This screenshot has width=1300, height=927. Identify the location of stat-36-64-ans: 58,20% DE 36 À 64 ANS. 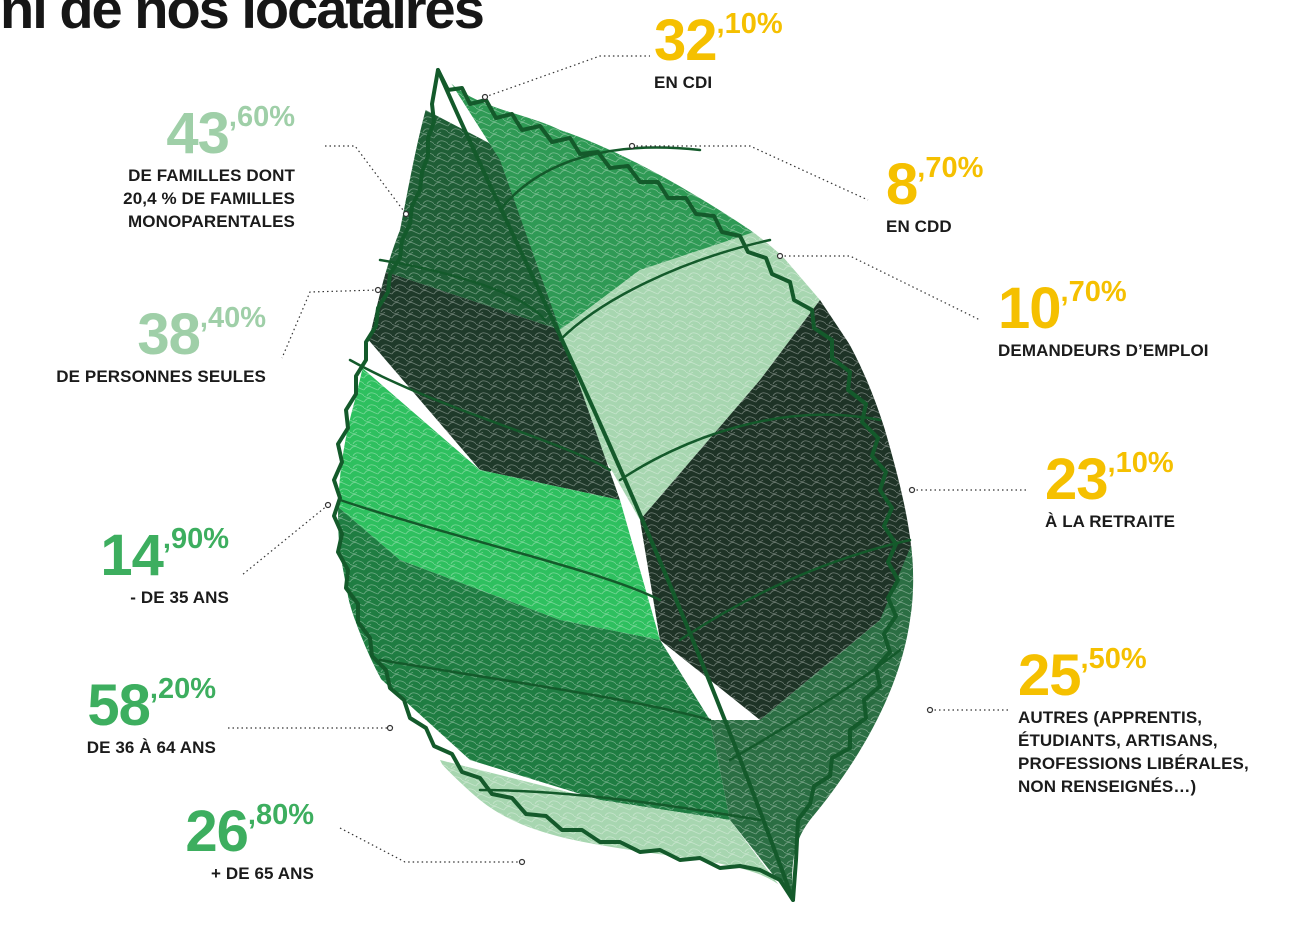
(151, 716).